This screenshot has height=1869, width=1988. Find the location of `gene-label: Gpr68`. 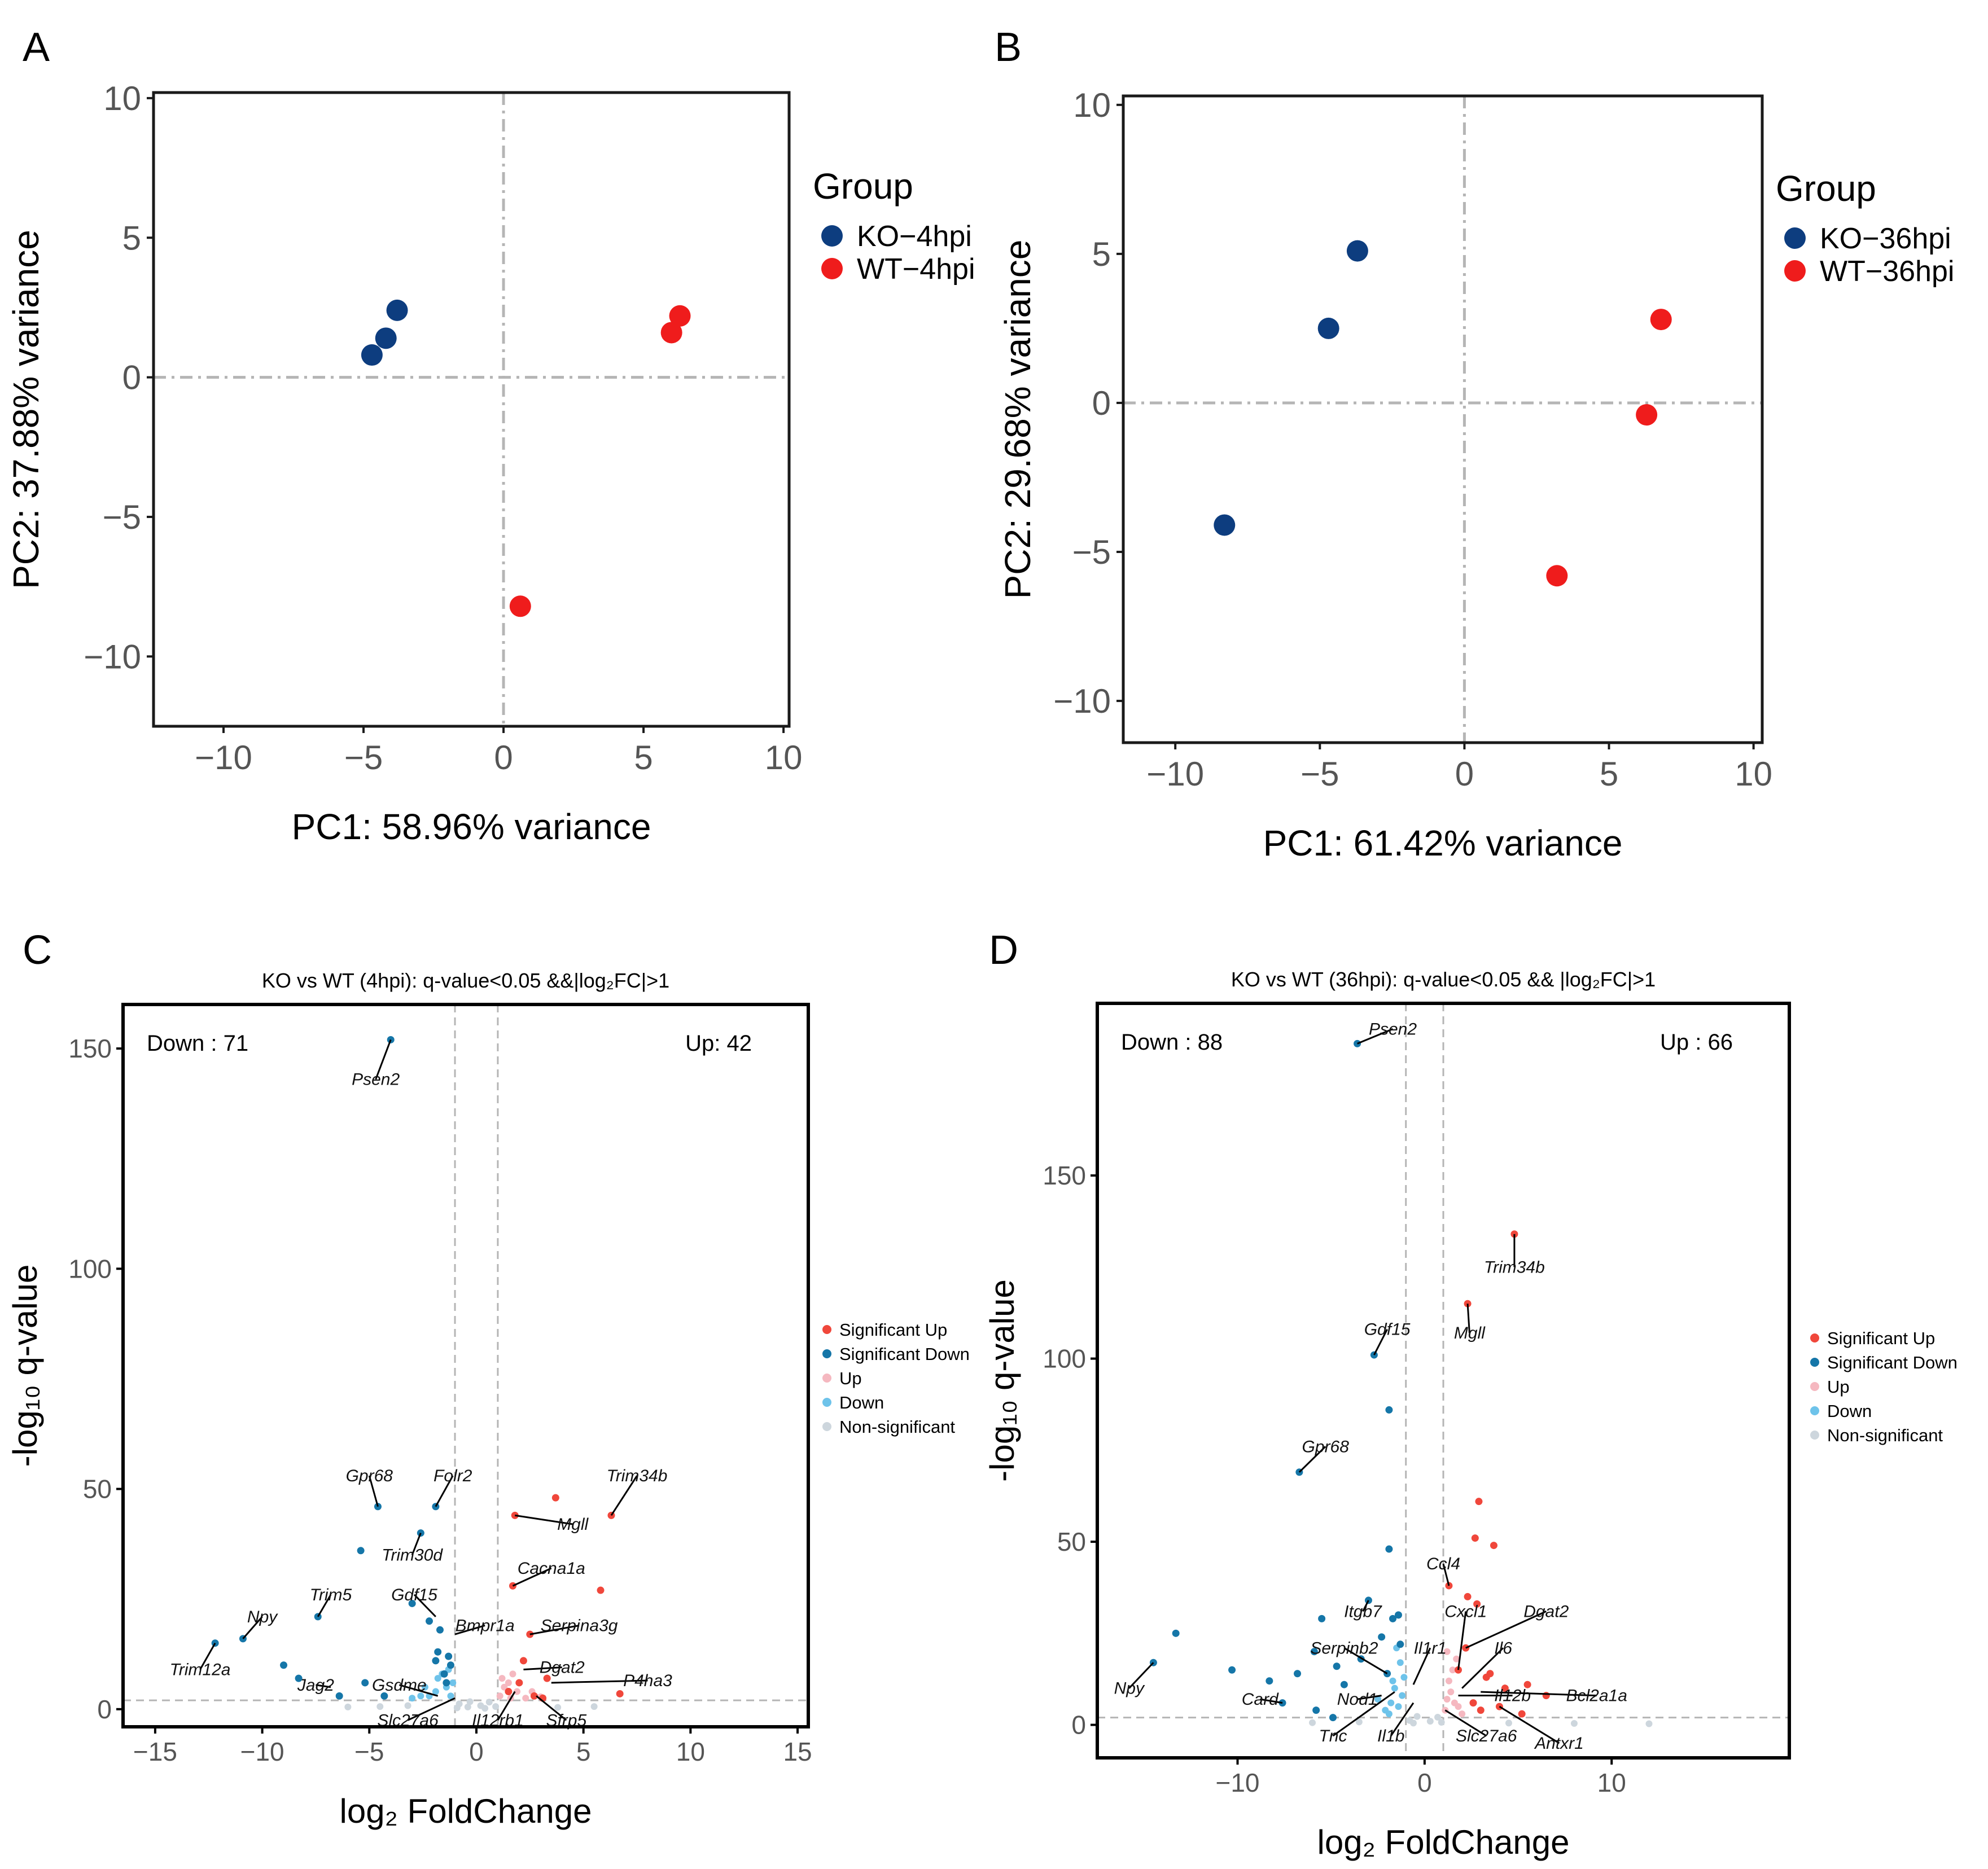

gene-label: Gpr68 is located at coordinates (1326, 1446).